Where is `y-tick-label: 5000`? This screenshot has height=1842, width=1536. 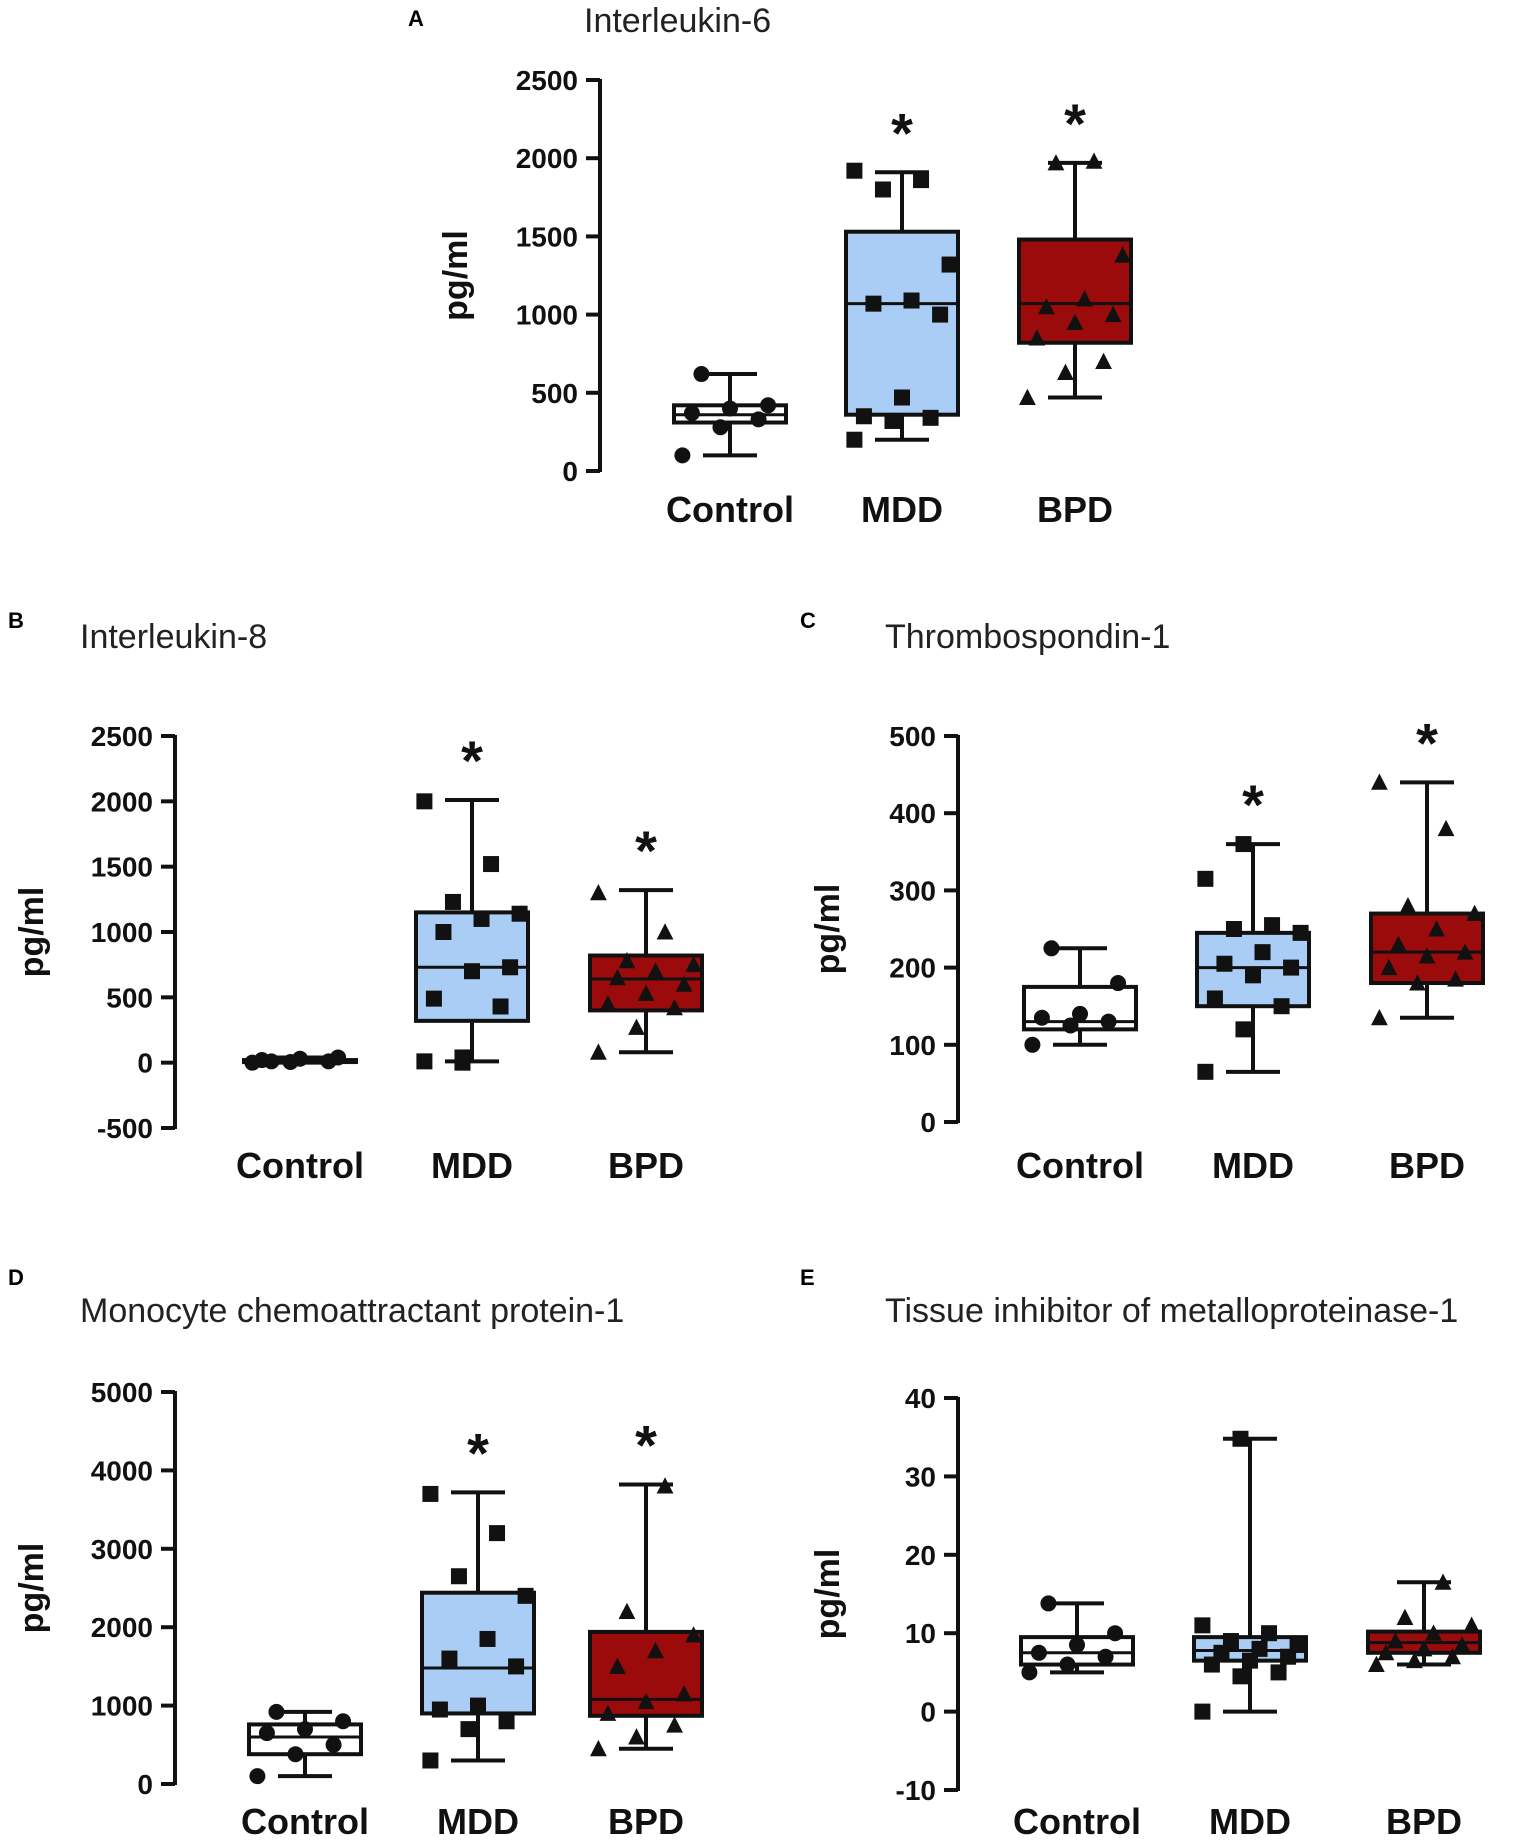 y-tick-label: 5000 is located at coordinates (122, 1392).